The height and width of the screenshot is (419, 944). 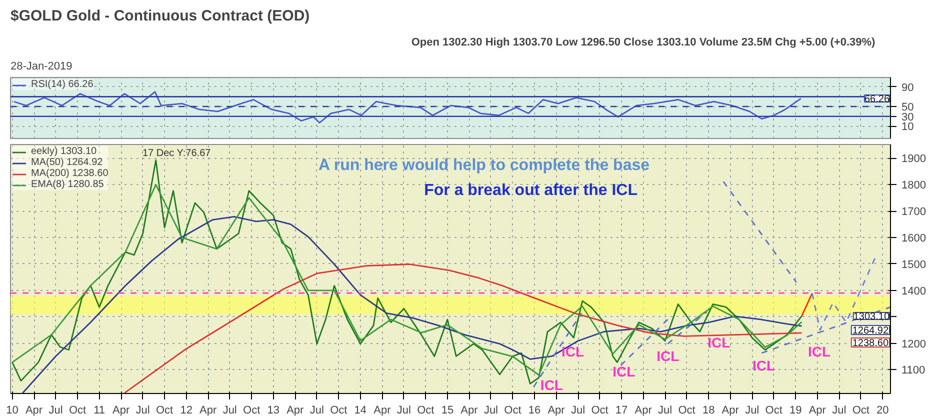 What do you see at coordinates (67, 184) in the screenshot?
I see `legend-label: EMA(8) 1280.85` at bounding box center [67, 184].